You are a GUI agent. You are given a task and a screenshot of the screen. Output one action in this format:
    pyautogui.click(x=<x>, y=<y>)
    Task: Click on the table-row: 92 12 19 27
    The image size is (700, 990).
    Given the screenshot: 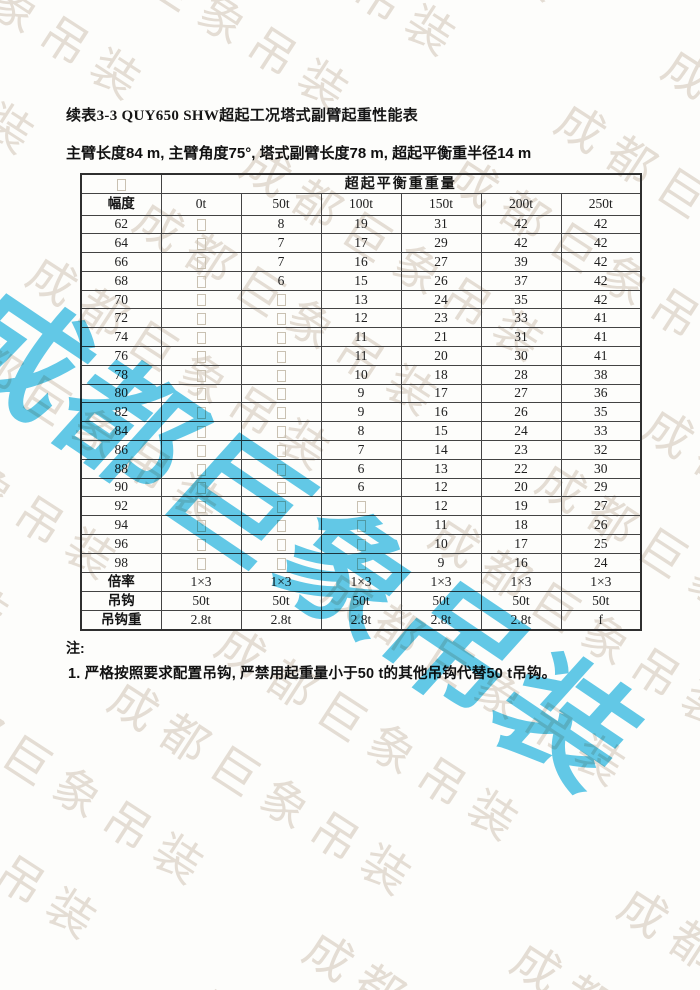 What is the action you would take?
    pyautogui.click(x=361, y=506)
    